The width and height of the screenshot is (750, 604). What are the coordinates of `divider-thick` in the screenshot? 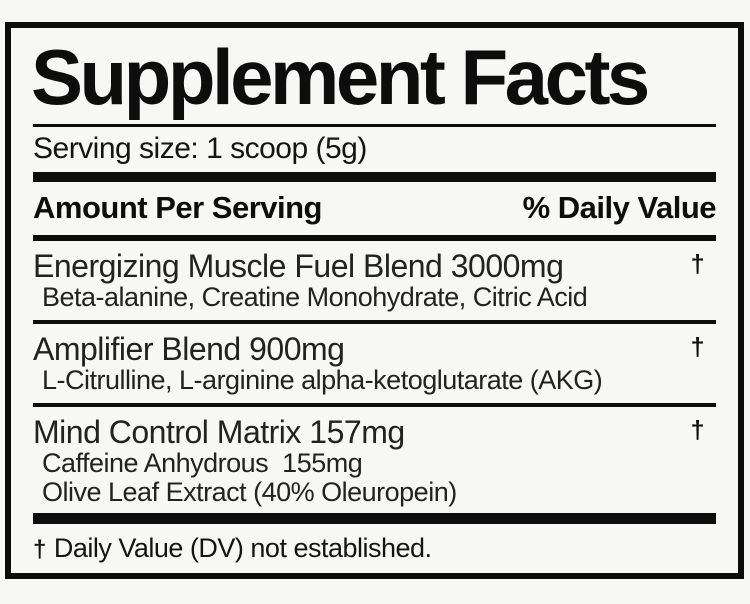 It's located at (374, 177).